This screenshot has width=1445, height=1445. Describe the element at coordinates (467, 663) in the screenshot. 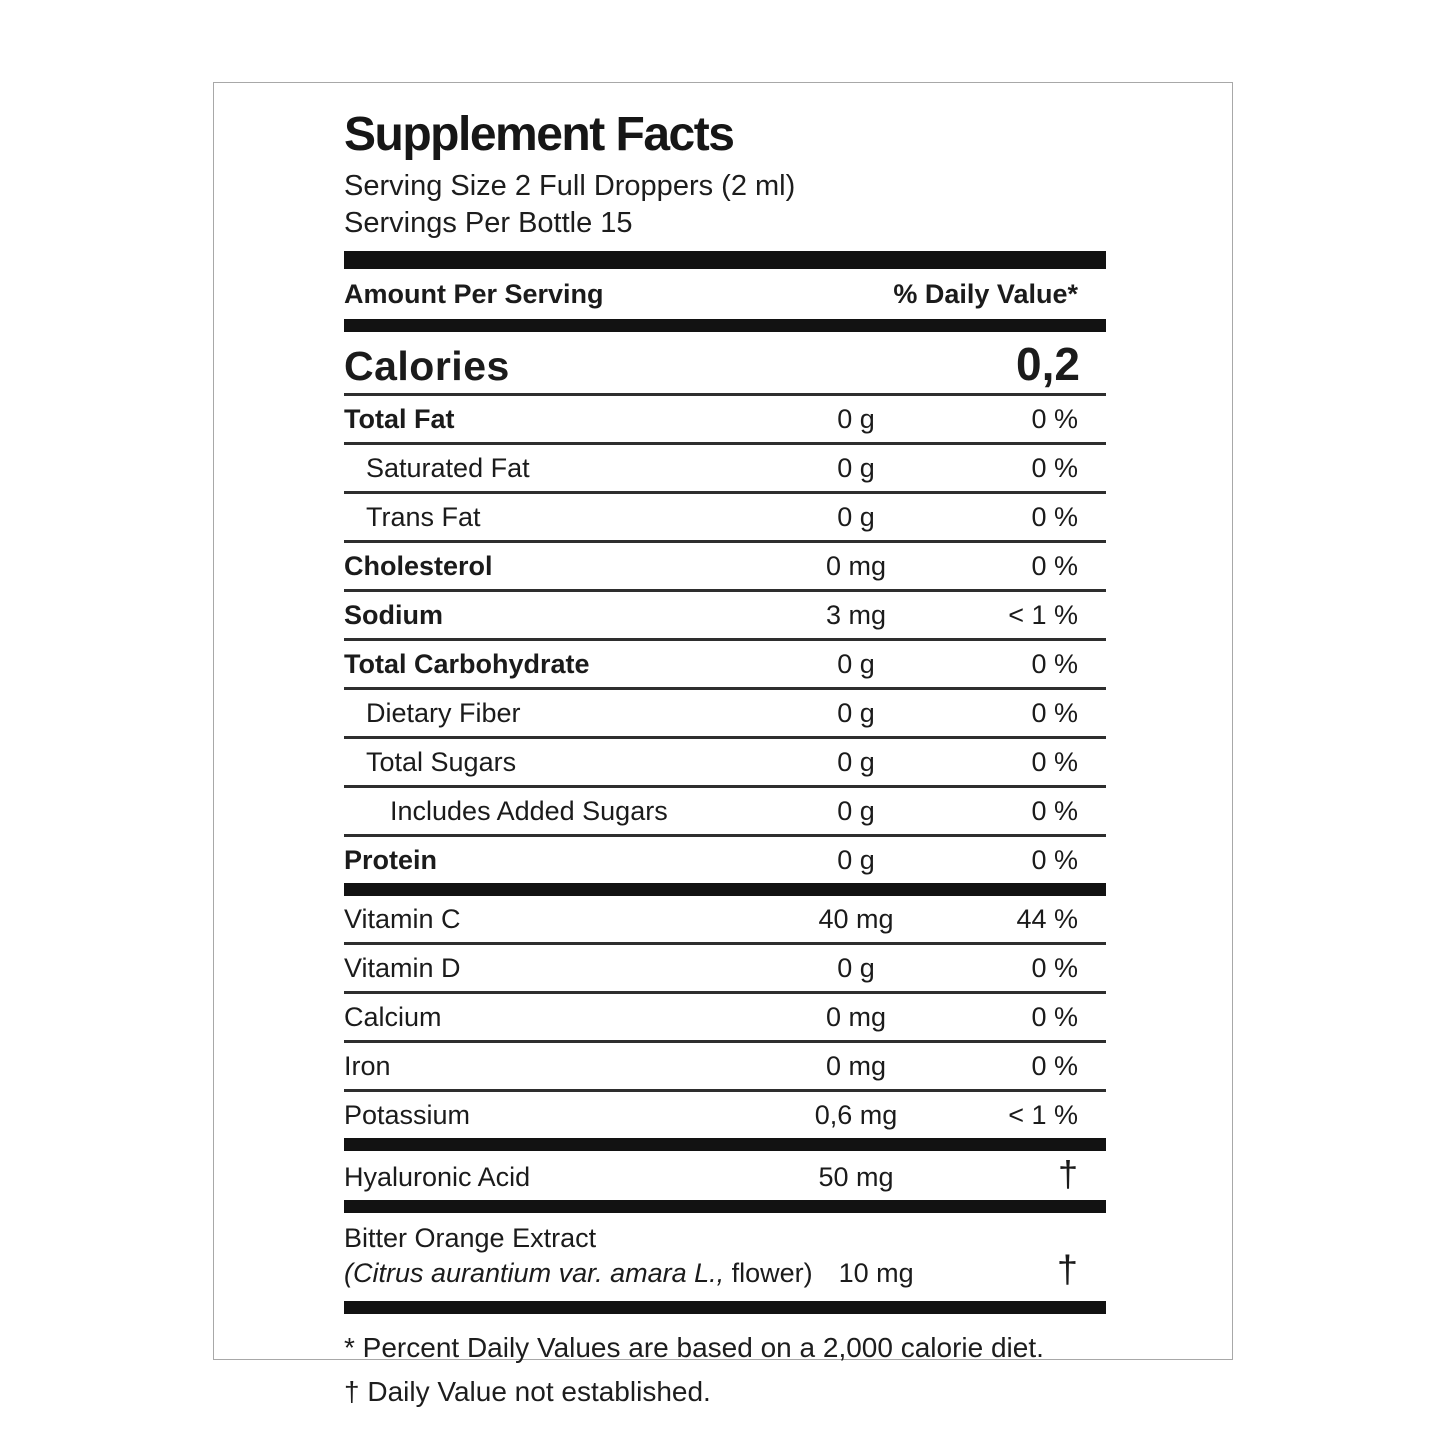

I see `nutrient-name: Total Carbohydrate` at that location.